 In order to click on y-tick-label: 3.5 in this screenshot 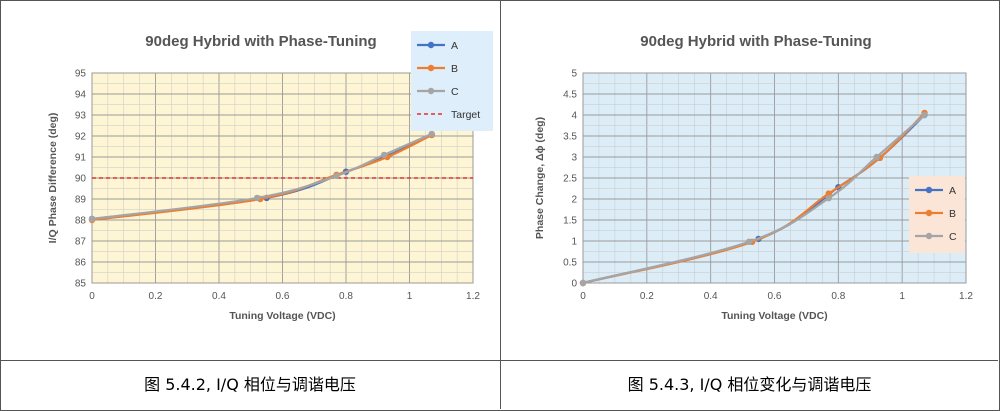, I will do `click(570, 137)`.